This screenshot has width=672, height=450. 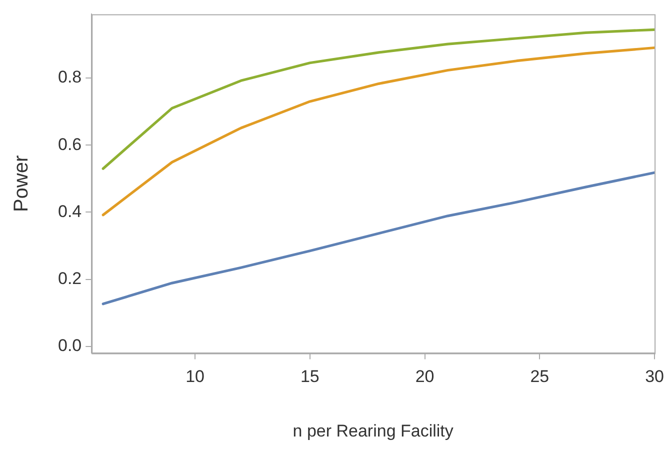 What do you see at coordinates (70, 77) in the screenshot?
I see `y-tick-label: 0.8` at bounding box center [70, 77].